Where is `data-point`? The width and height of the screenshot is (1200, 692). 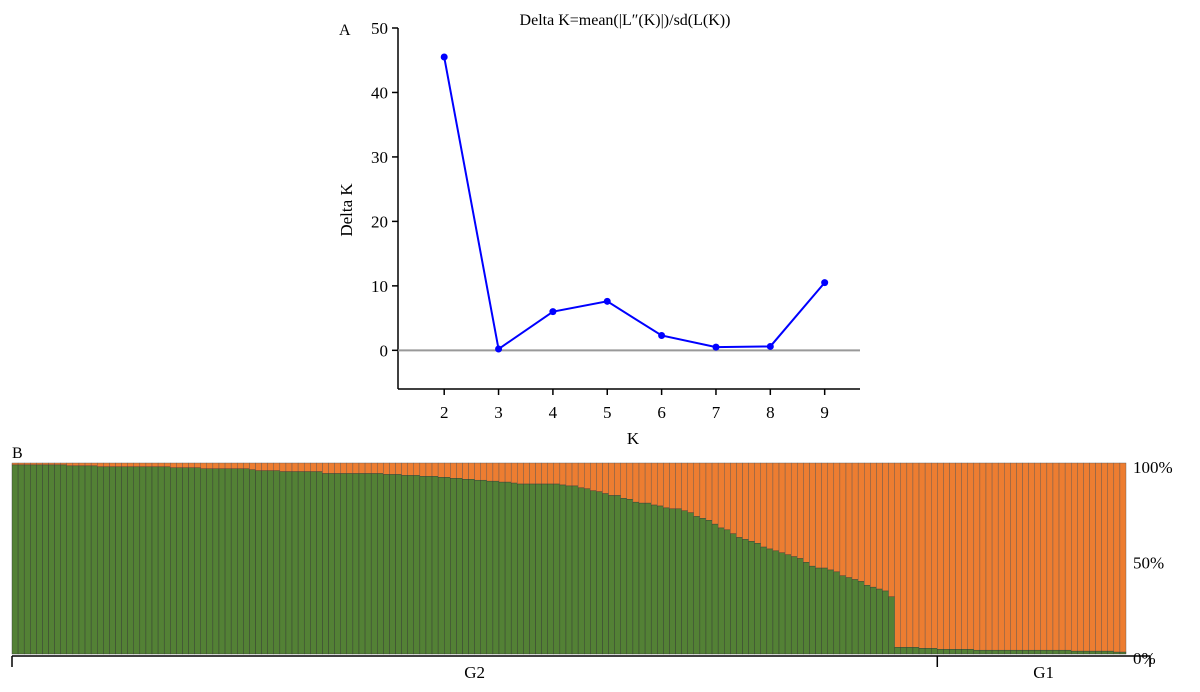
data-point is located at coordinates (444, 57).